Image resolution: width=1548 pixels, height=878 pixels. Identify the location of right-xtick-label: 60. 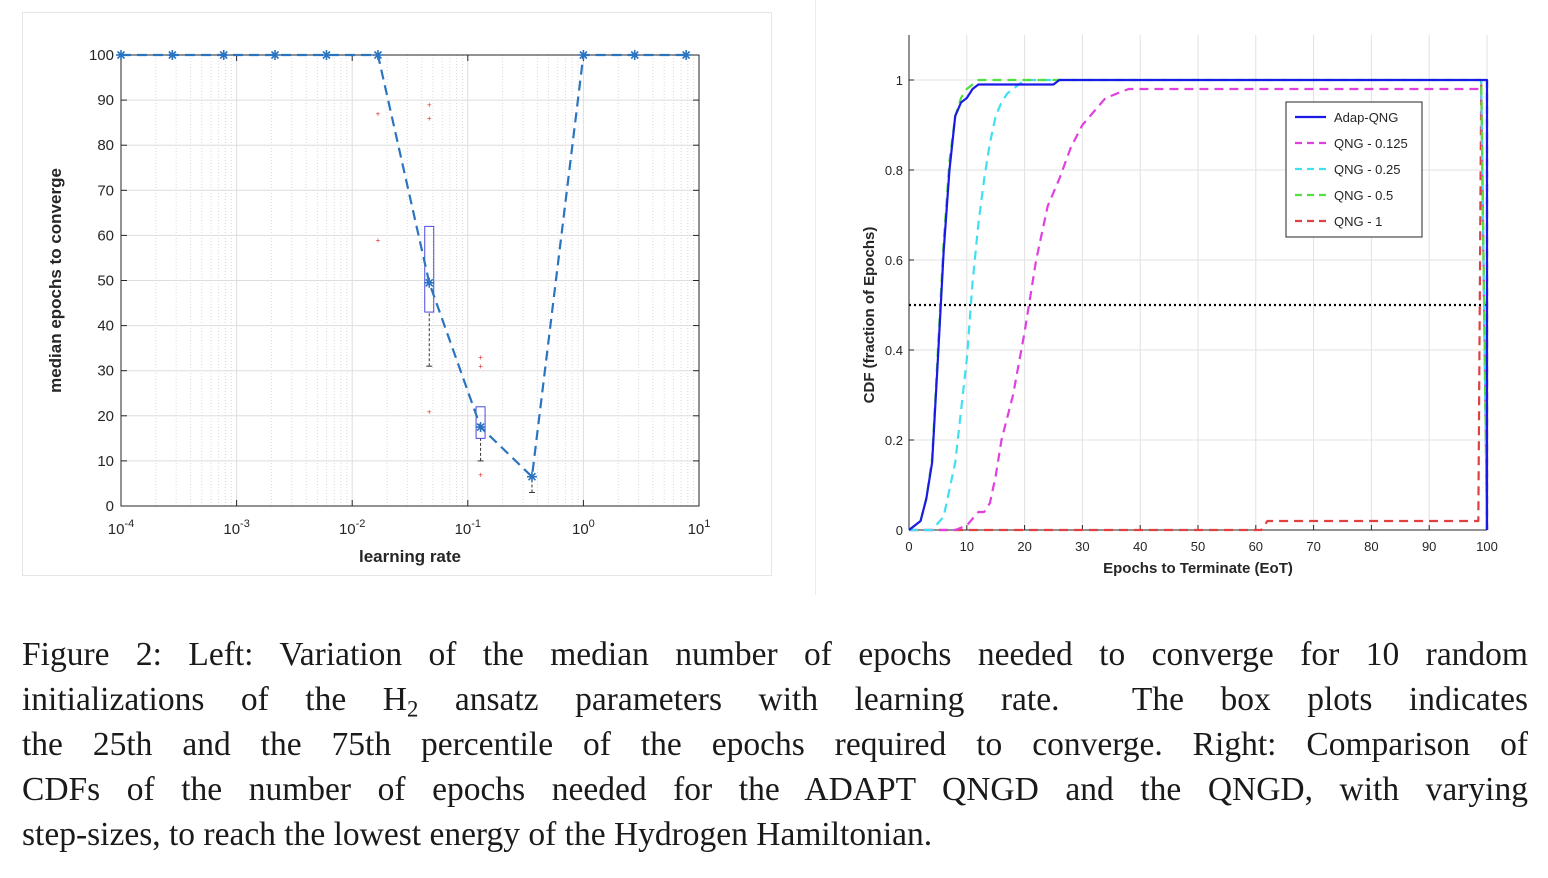
(1256, 546).